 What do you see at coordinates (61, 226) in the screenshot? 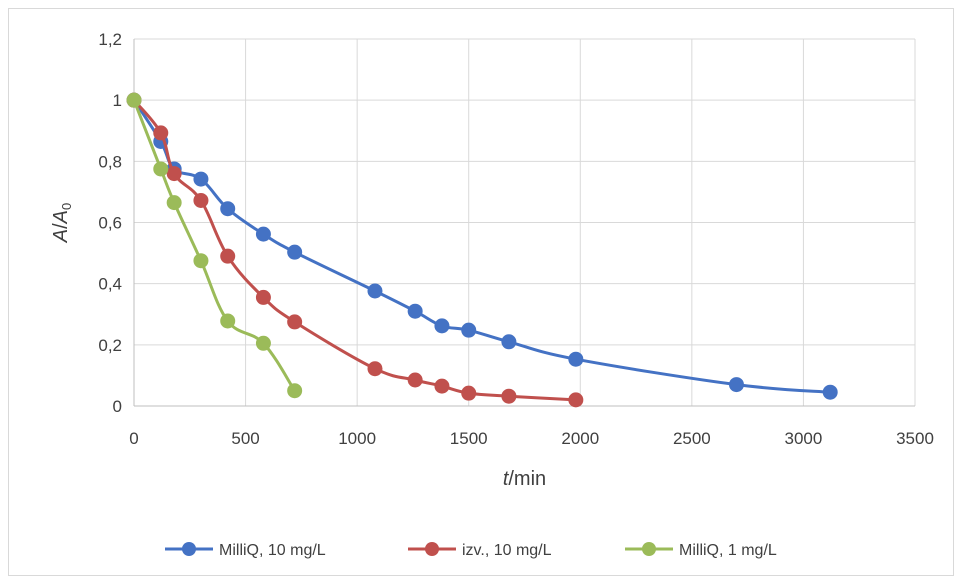
I see `y-axis-title-slash: /` at bounding box center [61, 226].